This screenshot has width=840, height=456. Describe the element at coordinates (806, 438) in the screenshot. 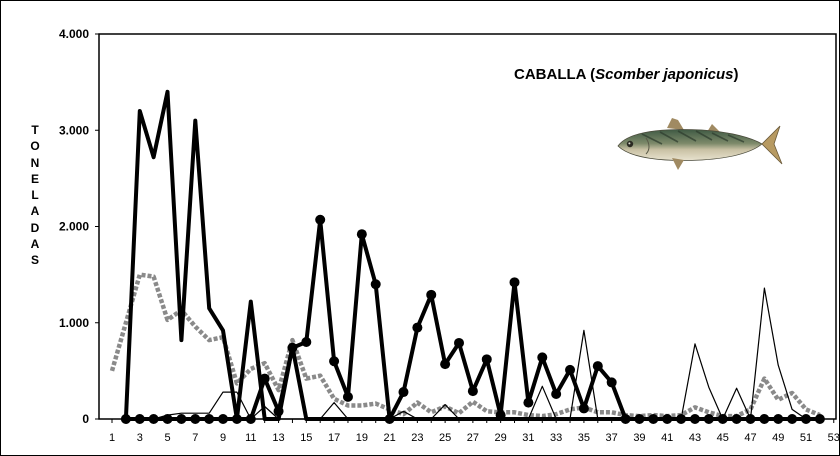

I see `x-tick-label: 51` at that location.